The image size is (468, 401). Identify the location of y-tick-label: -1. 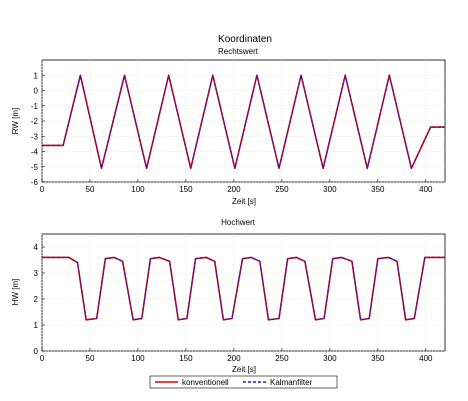
(35, 106).